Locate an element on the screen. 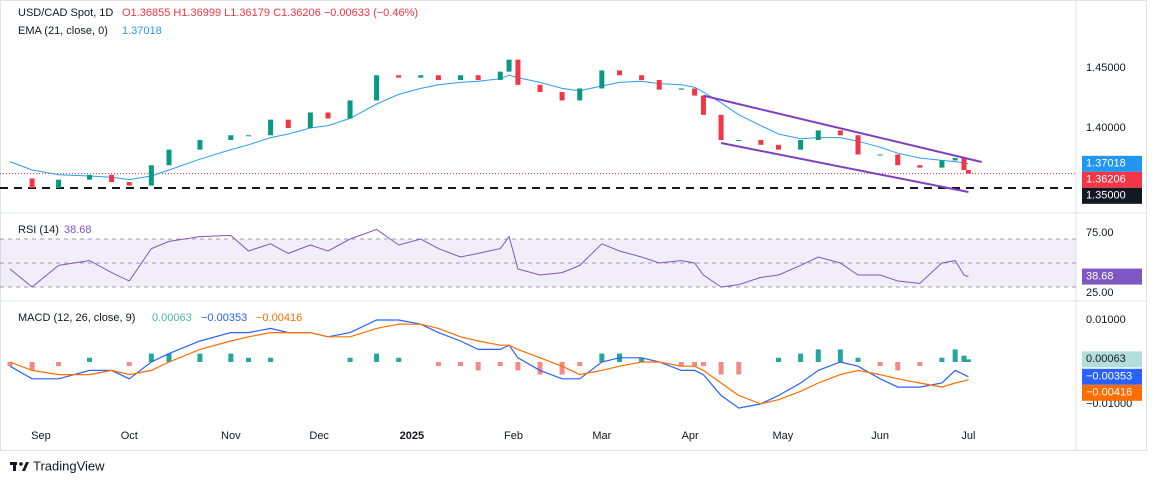  ema-value: 1.37018 is located at coordinates (142, 31).